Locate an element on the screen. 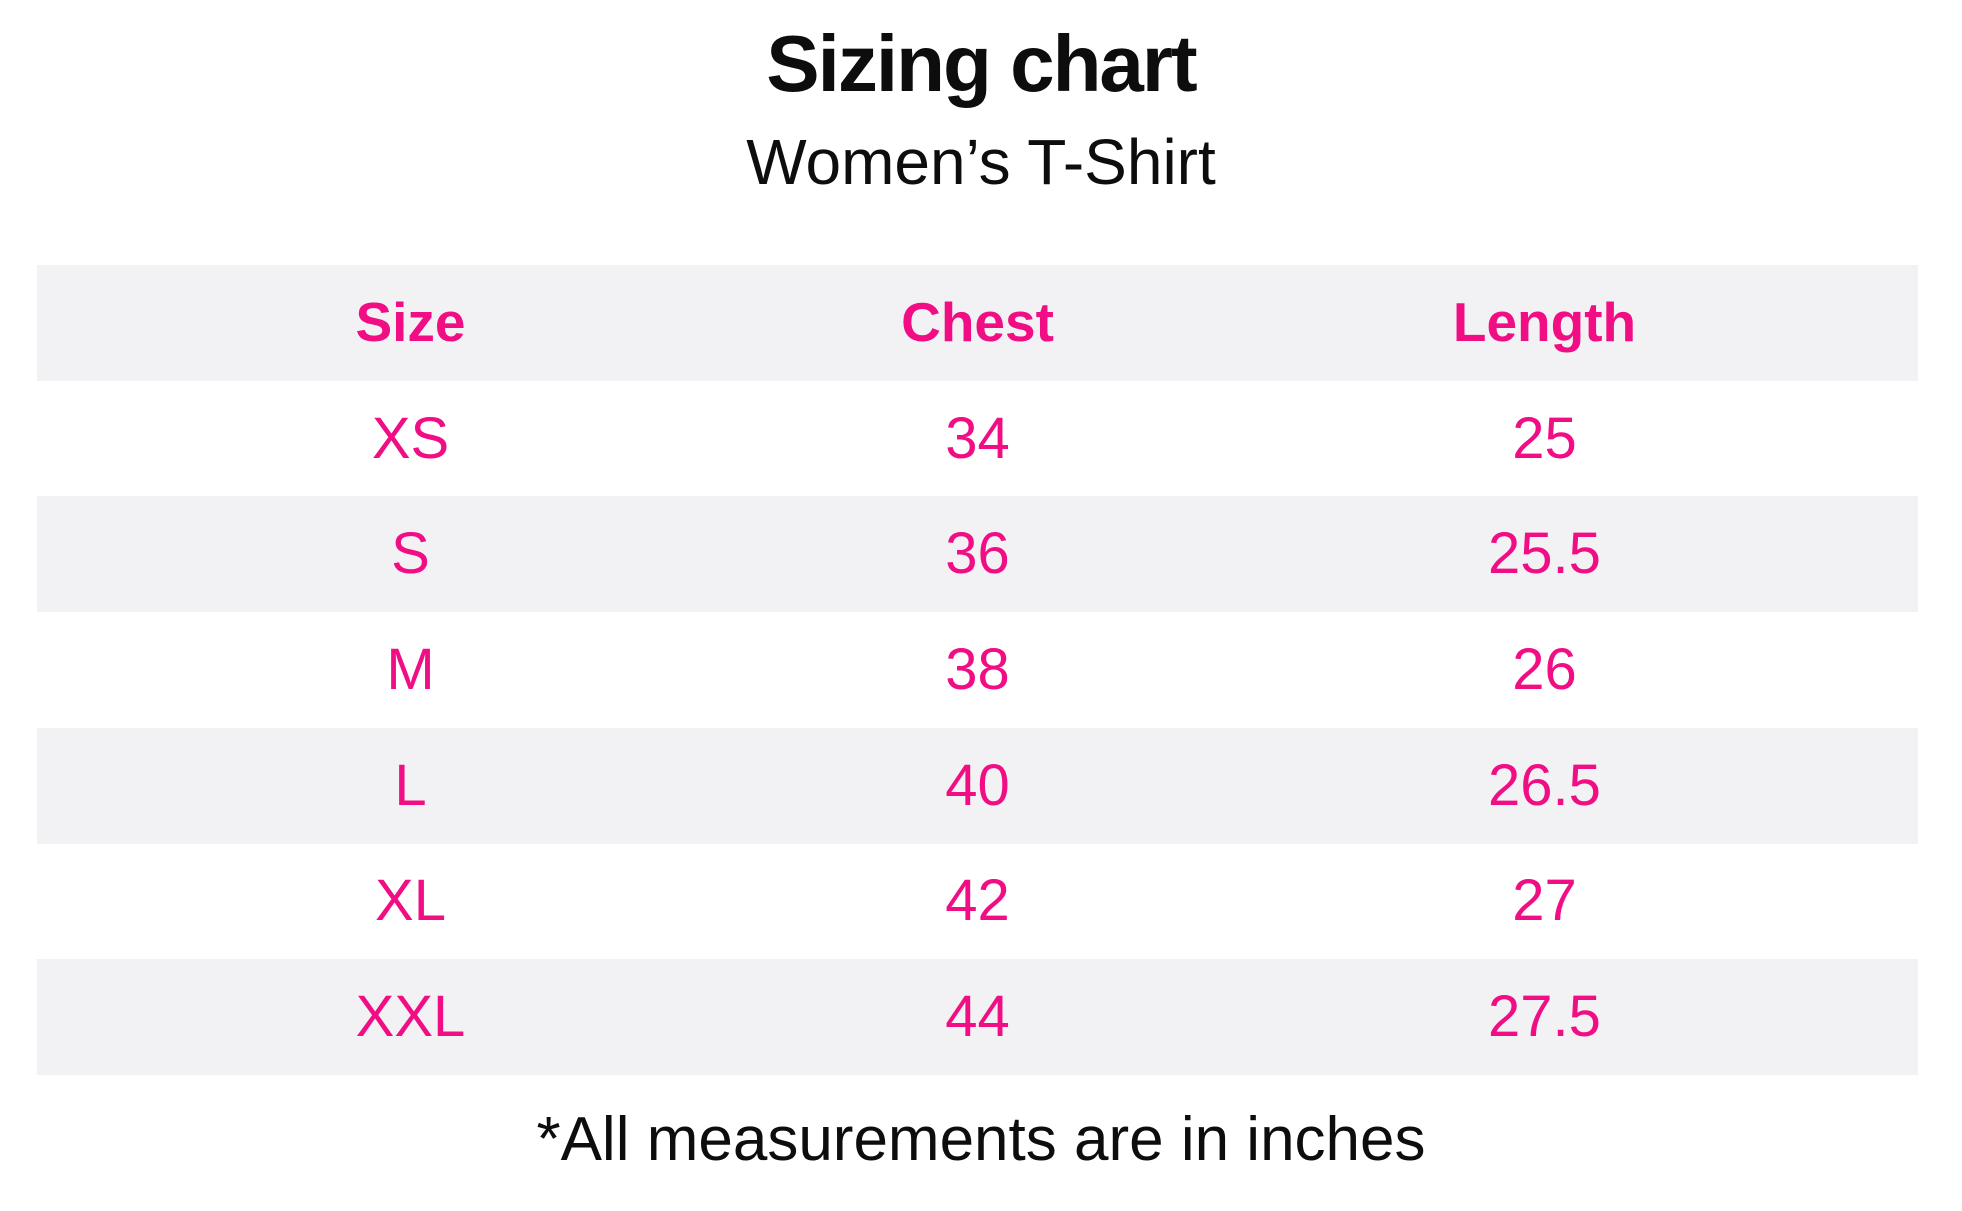 The image size is (1962, 1211). size-cell: S is located at coordinates (410, 554).